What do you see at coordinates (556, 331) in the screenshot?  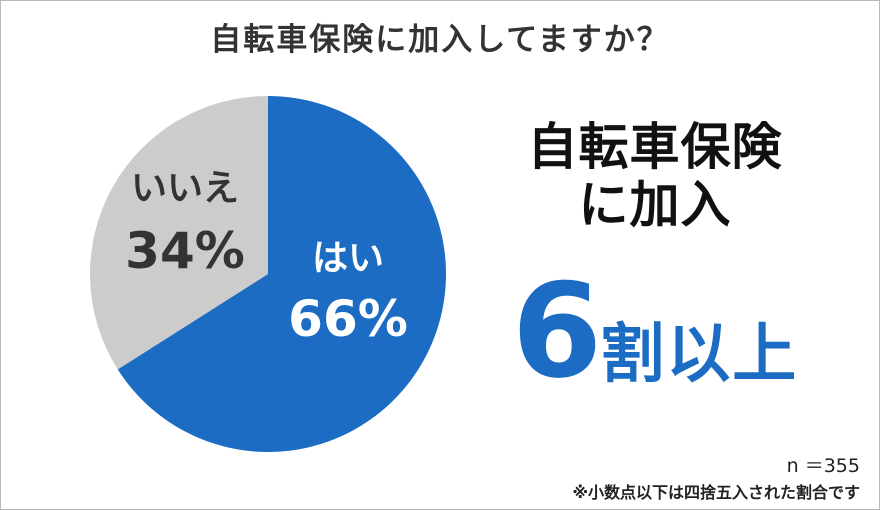 I see `big-stat-number: 6` at bounding box center [556, 331].